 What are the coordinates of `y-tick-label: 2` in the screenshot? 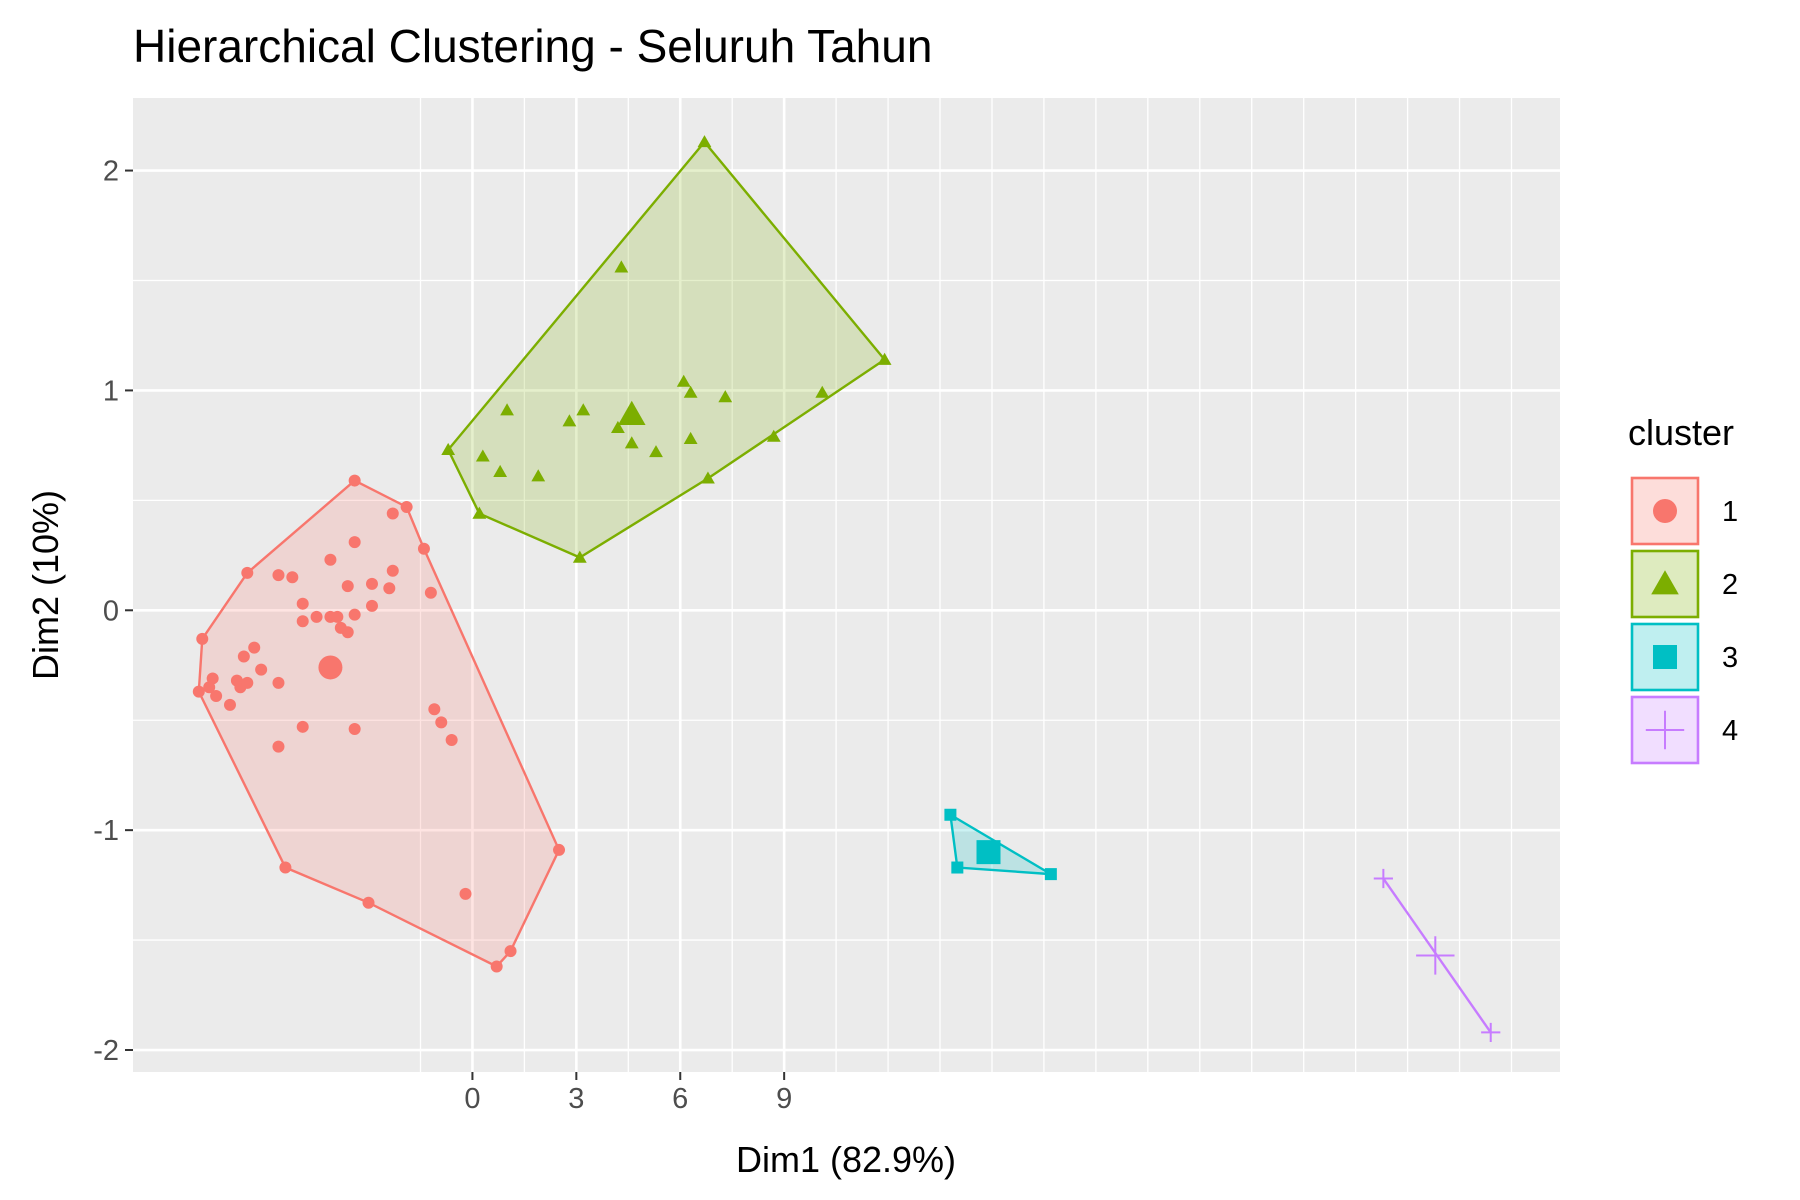 It's located at (111, 172).